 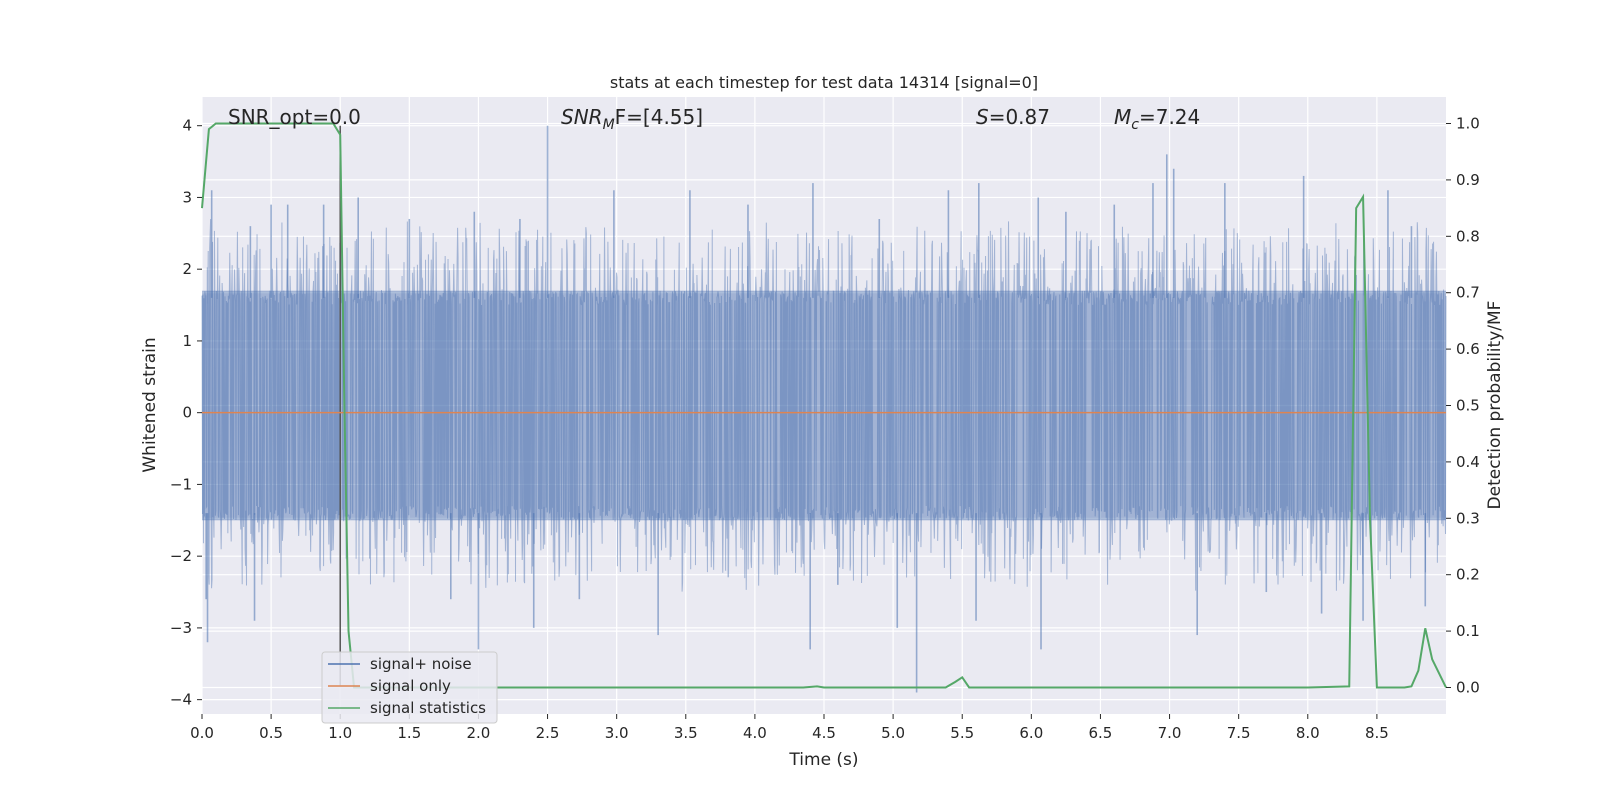 I want to click on x-axis-label: Time (s), so click(x=823, y=760).